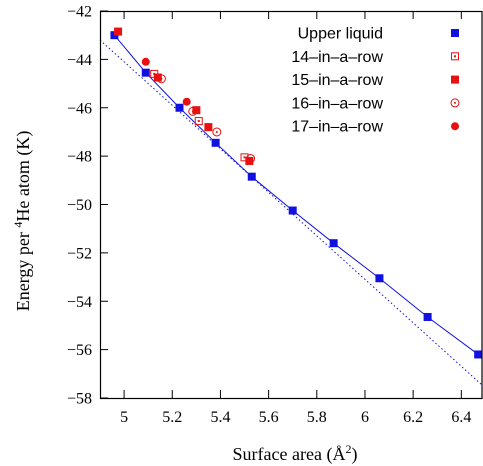  What do you see at coordinates (340, 34) in the screenshot?
I see `legend-label: Upper liquid` at bounding box center [340, 34].